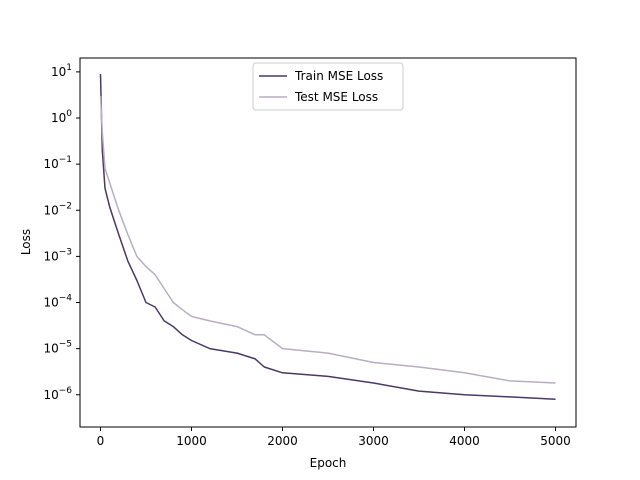 The width and height of the screenshot is (640, 480). I want to click on x-tick-label: 2000, so click(282, 441).